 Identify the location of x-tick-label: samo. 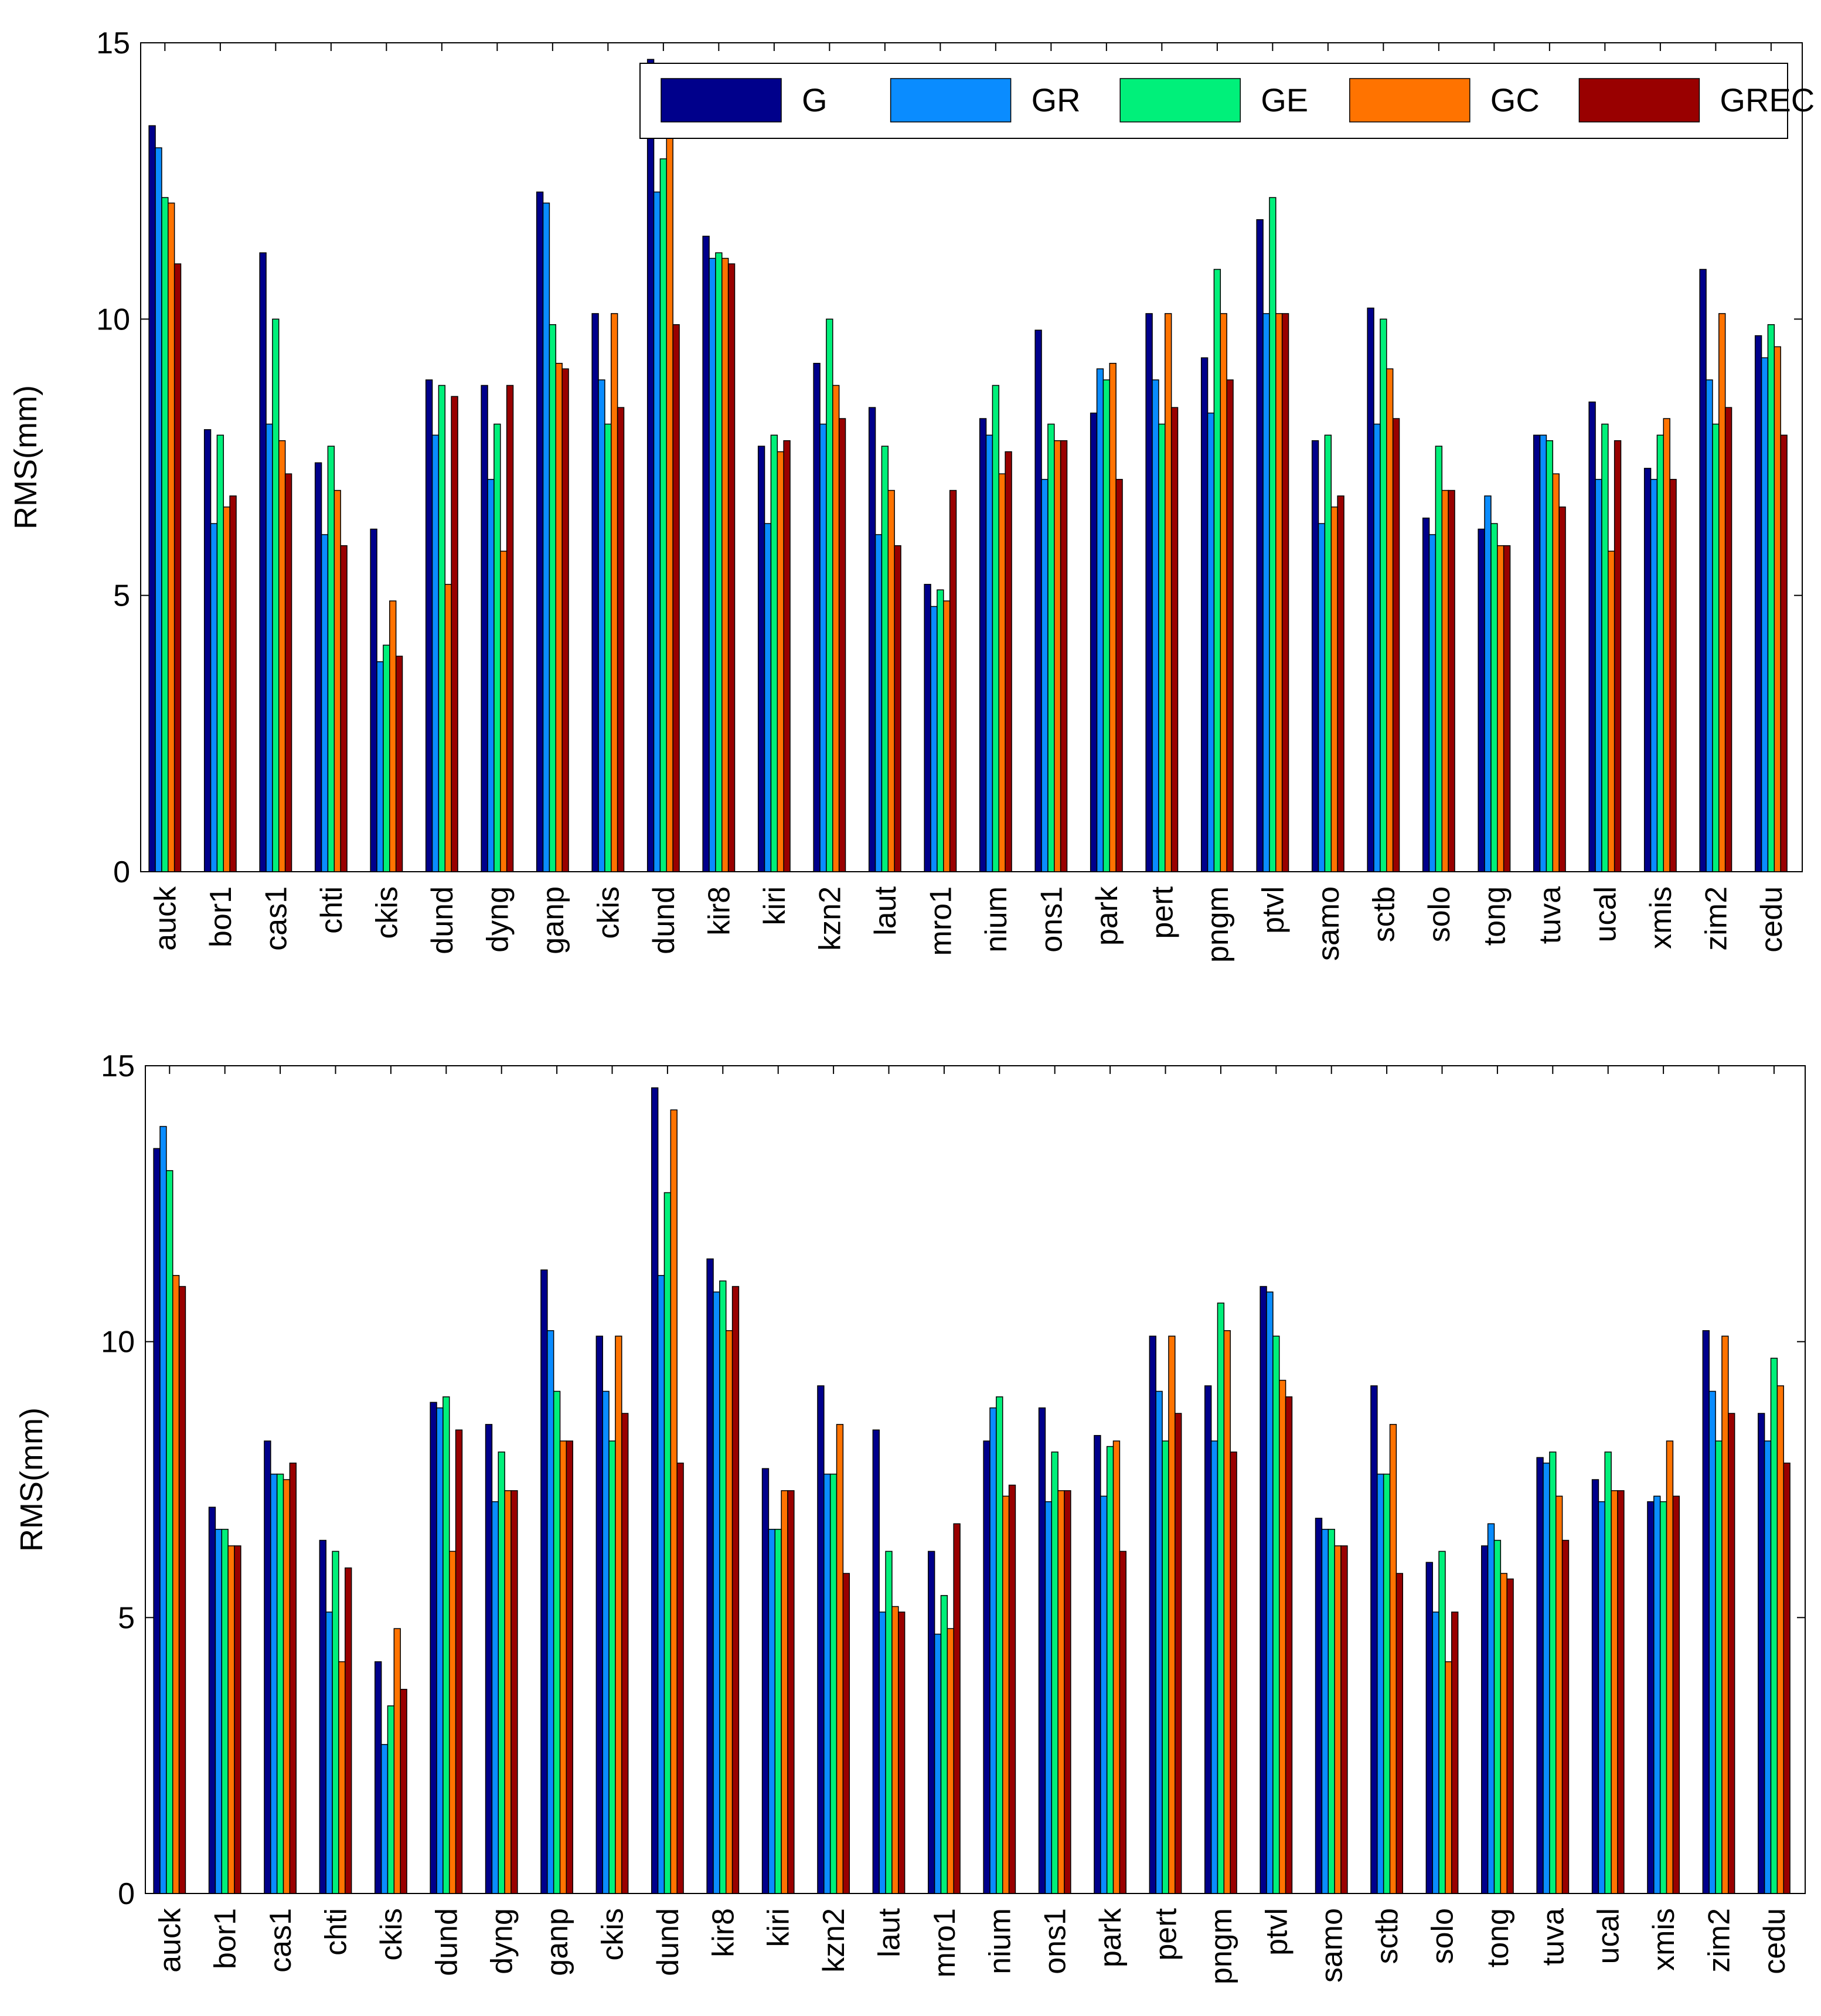
(1329, 924).